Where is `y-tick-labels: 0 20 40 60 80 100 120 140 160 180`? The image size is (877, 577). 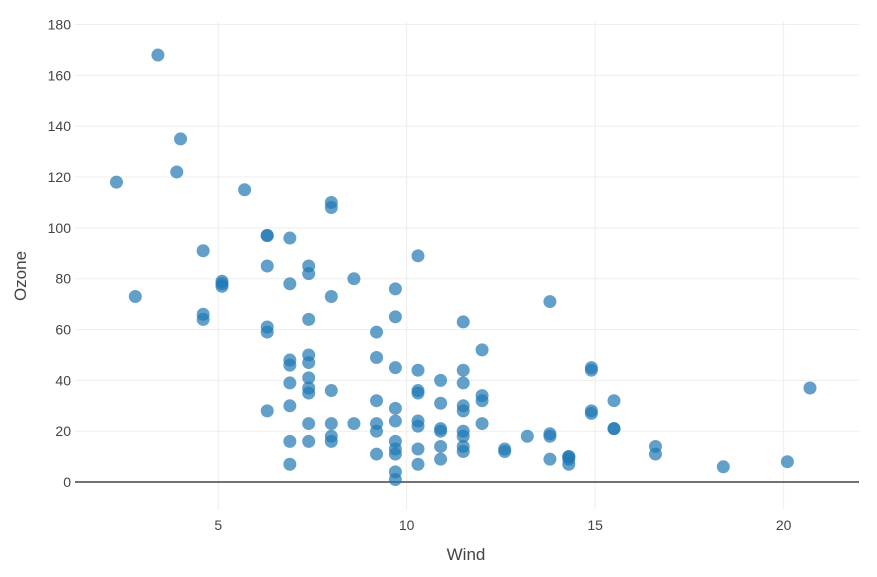 y-tick-labels: 0 20 40 60 80 100 120 140 160 180 is located at coordinates (60, 253).